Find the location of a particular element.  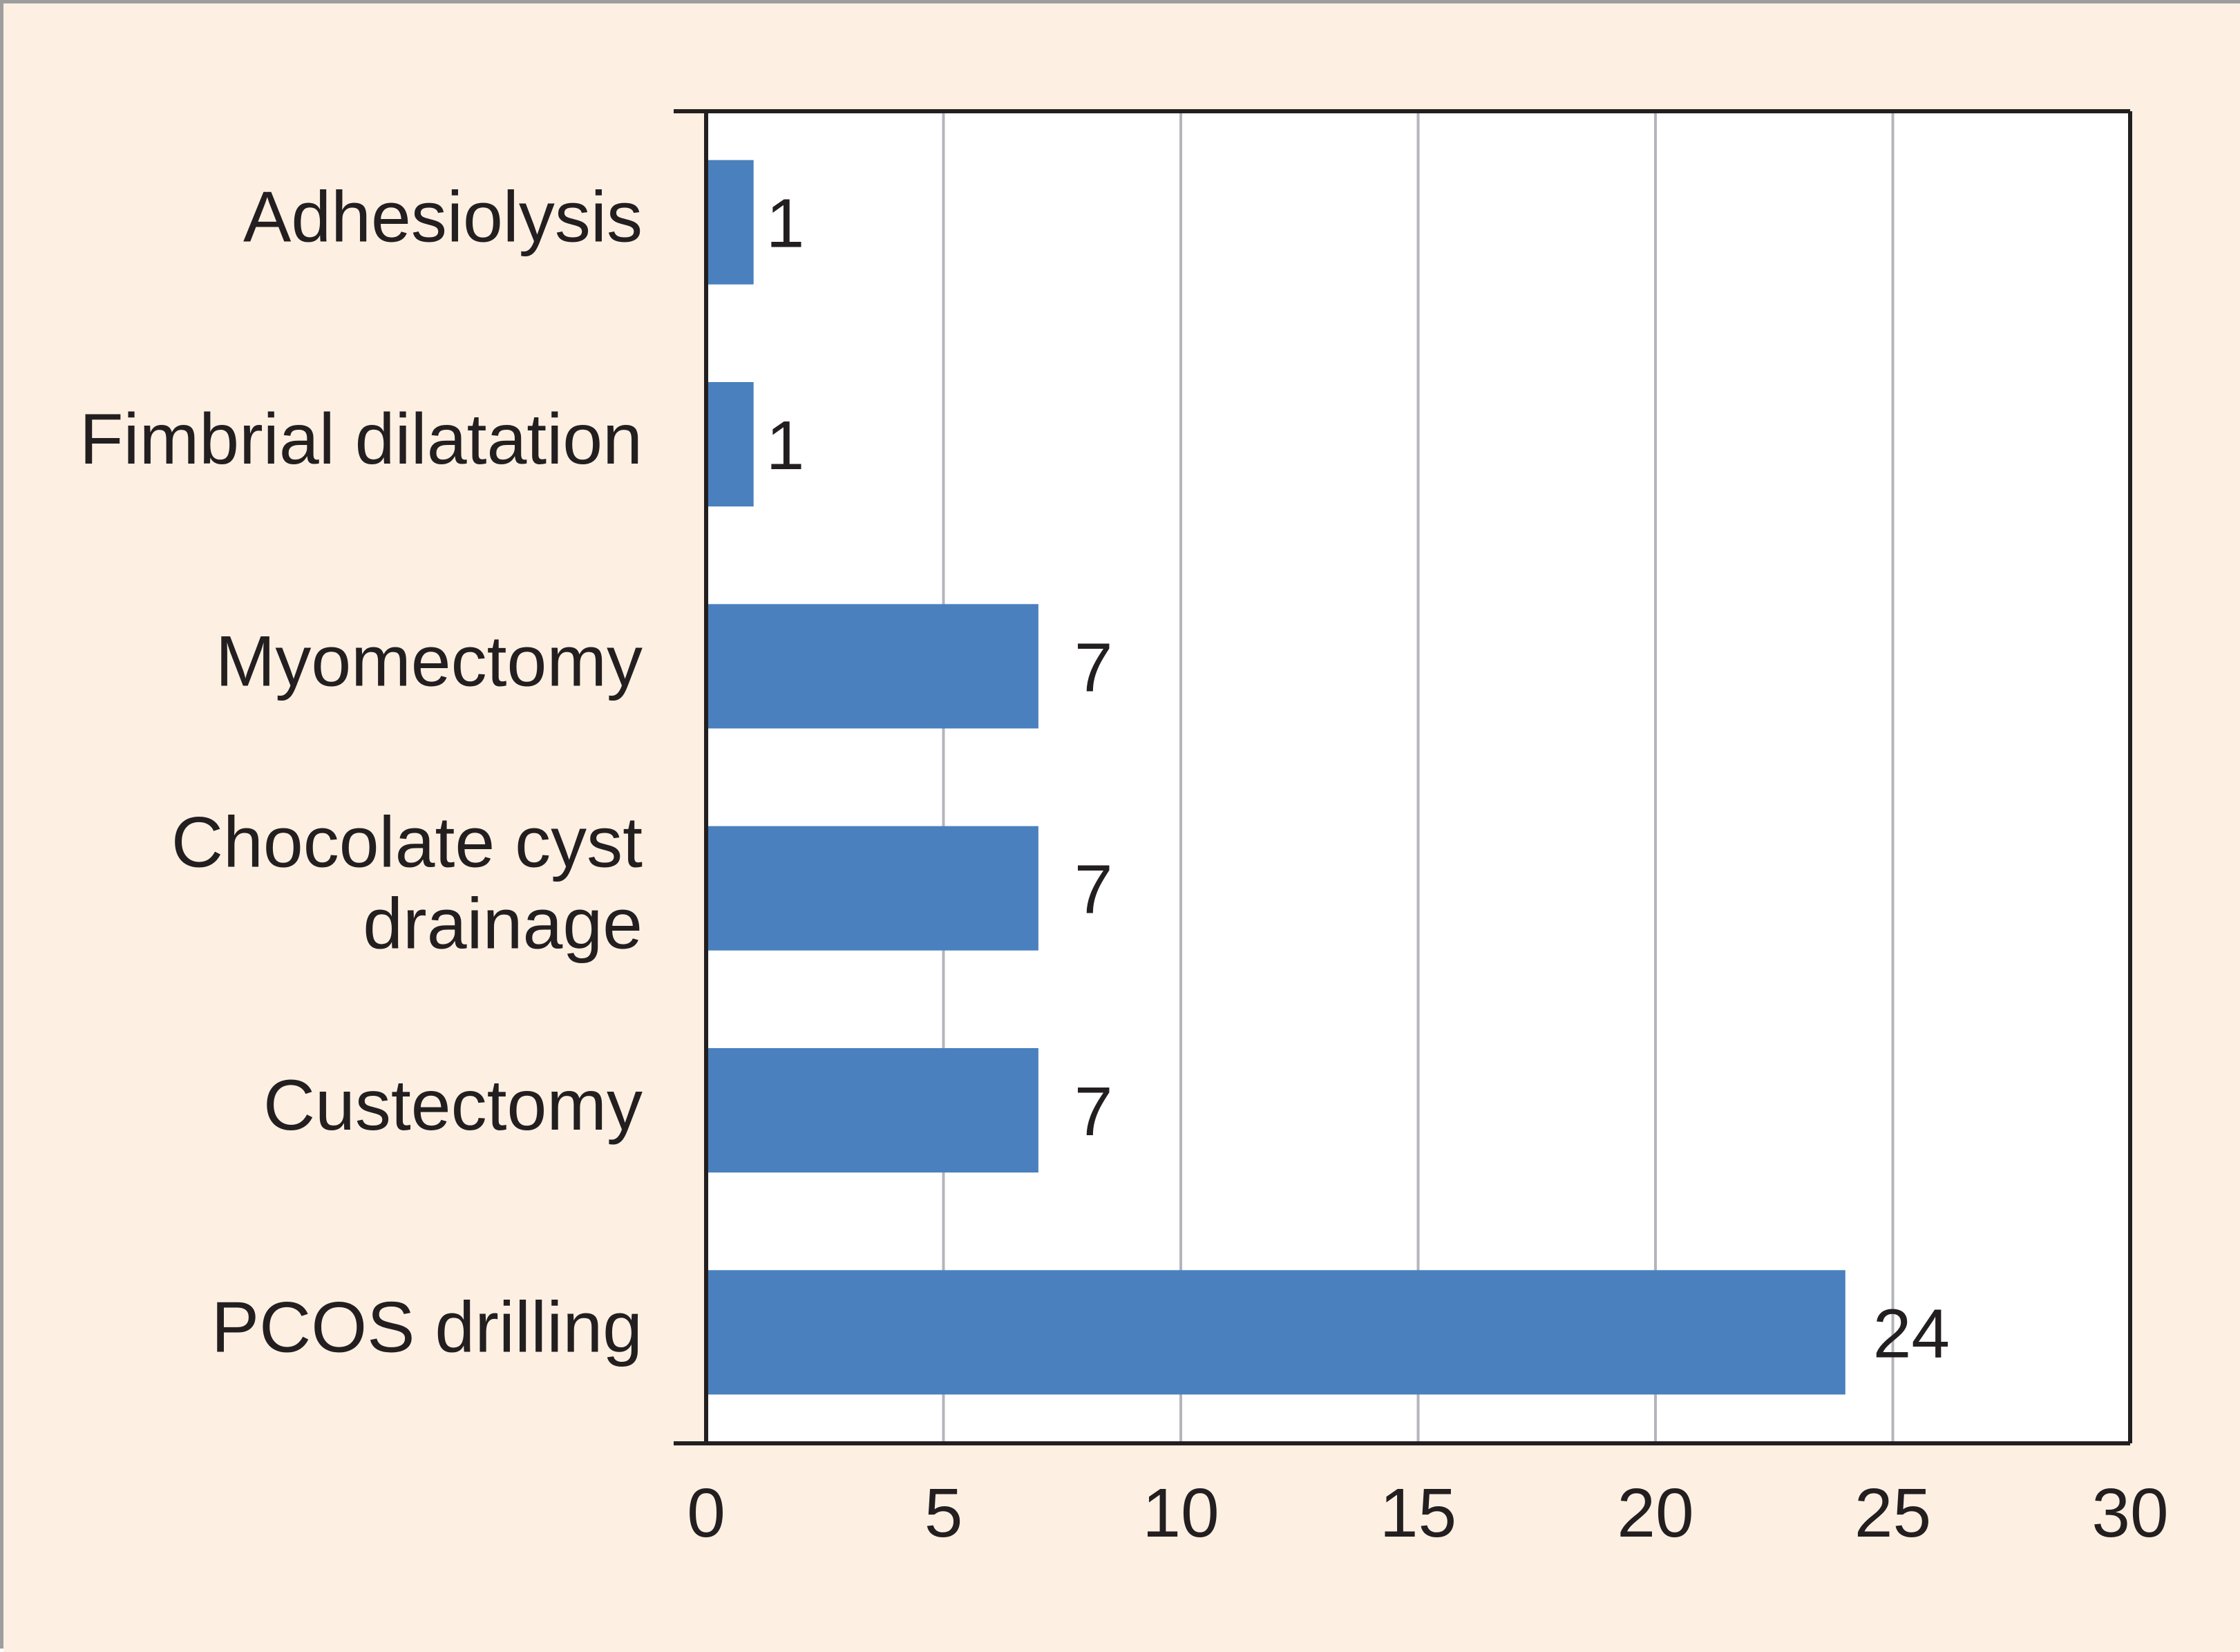

category-label-line: Myomectomy is located at coordinates (429, 661).